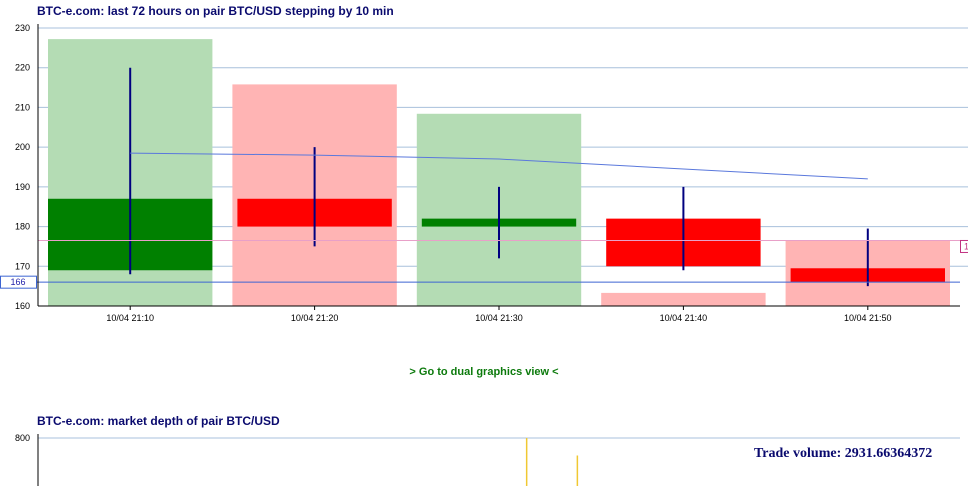 This screenshot has width=968, height=486. I want to click on depth-chart-title: BTC-e.com: market depth of pair BTC/USD, so click(158, 421).